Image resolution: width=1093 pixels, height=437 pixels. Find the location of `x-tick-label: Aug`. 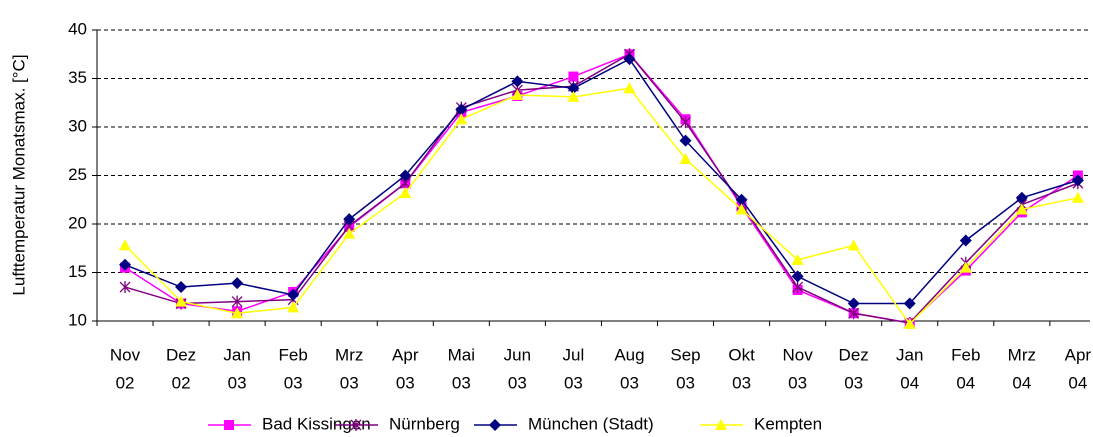

x-tick-label: Aug is located at coordinates (629, 354).